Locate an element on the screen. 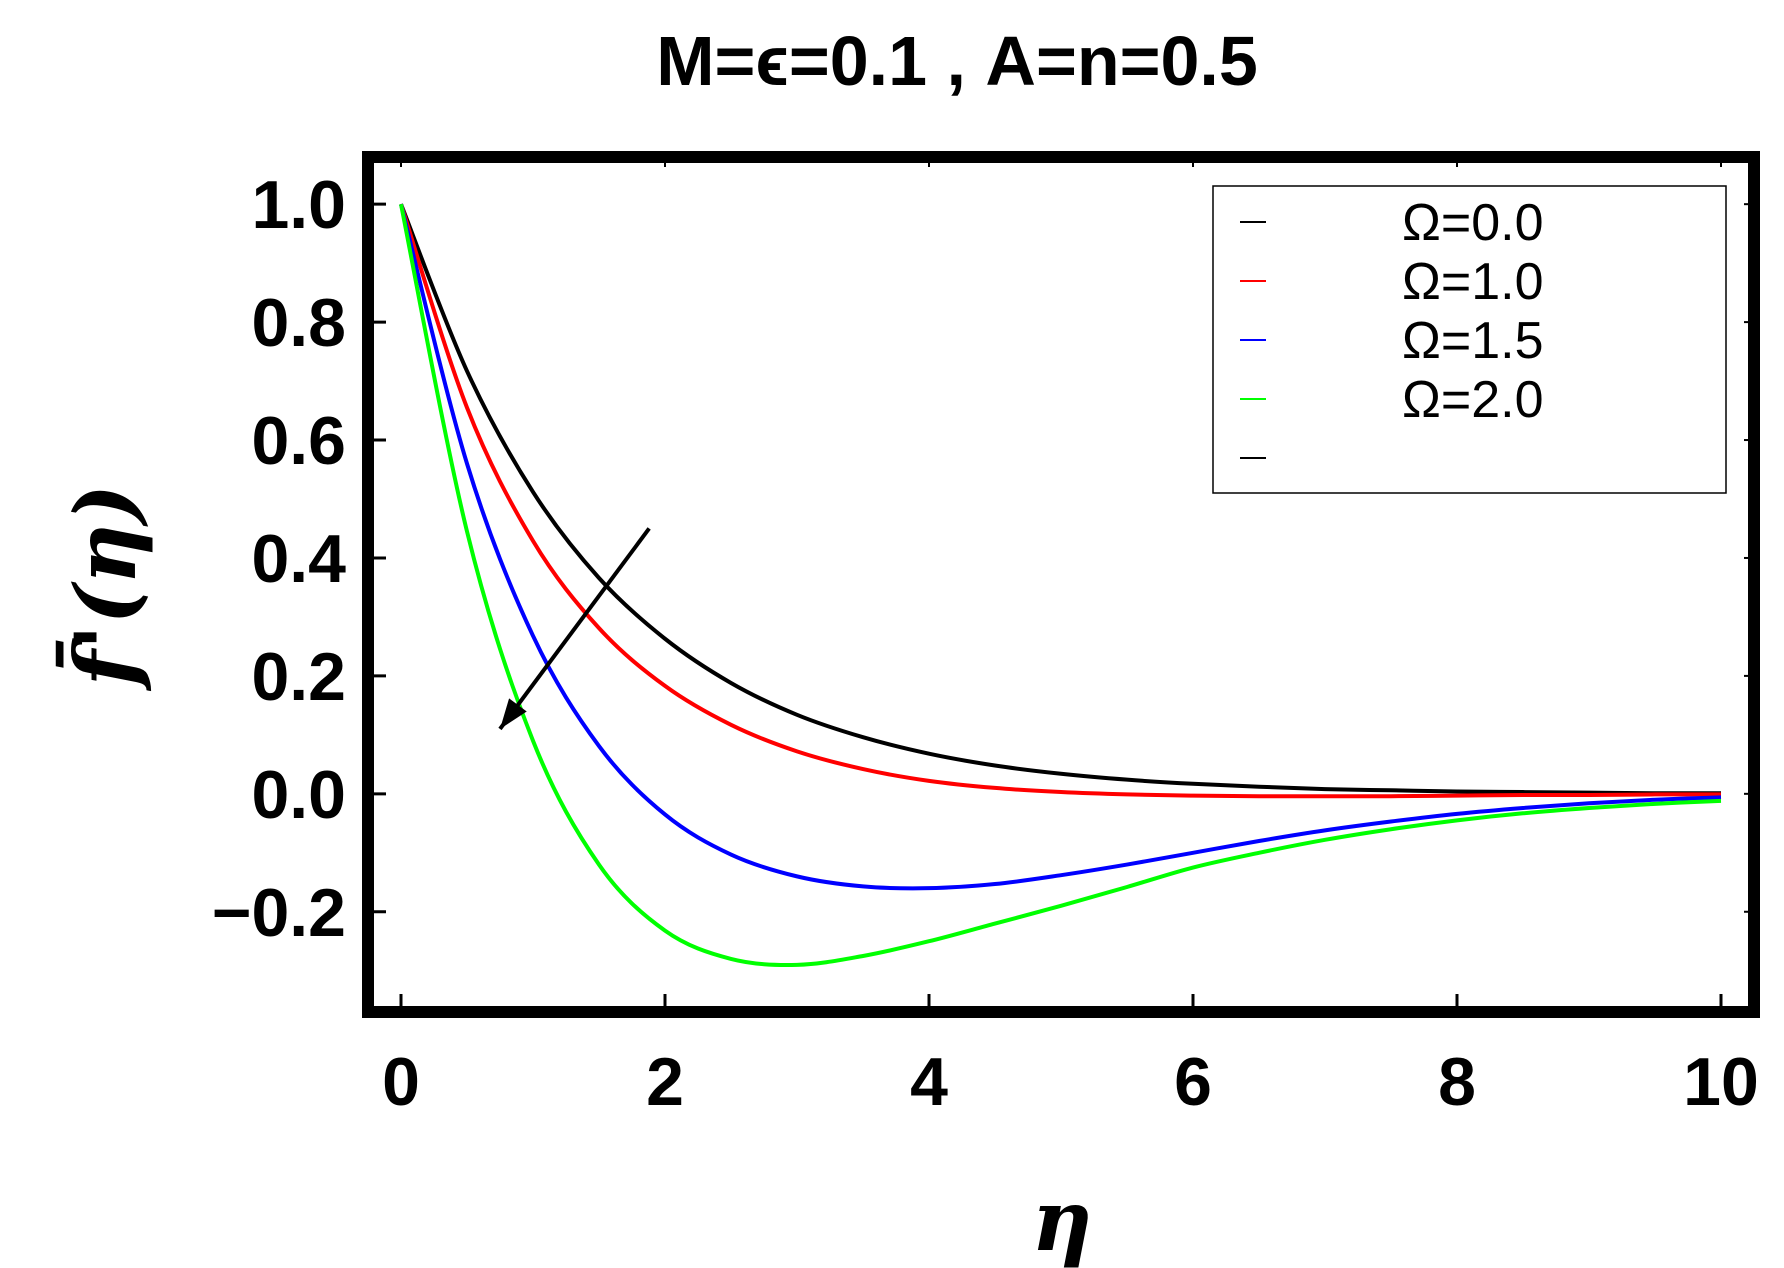  y-tick-label: 0.6 is located at coordinates (298, 441).